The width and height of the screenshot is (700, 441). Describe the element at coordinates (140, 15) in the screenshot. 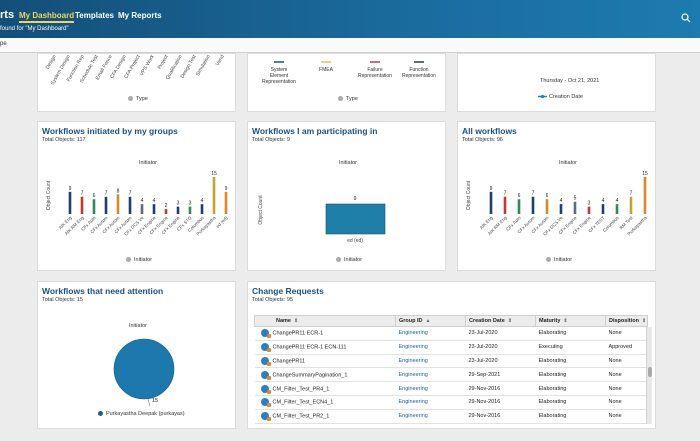

I see `tab-my-reports: My Reports` at that location.